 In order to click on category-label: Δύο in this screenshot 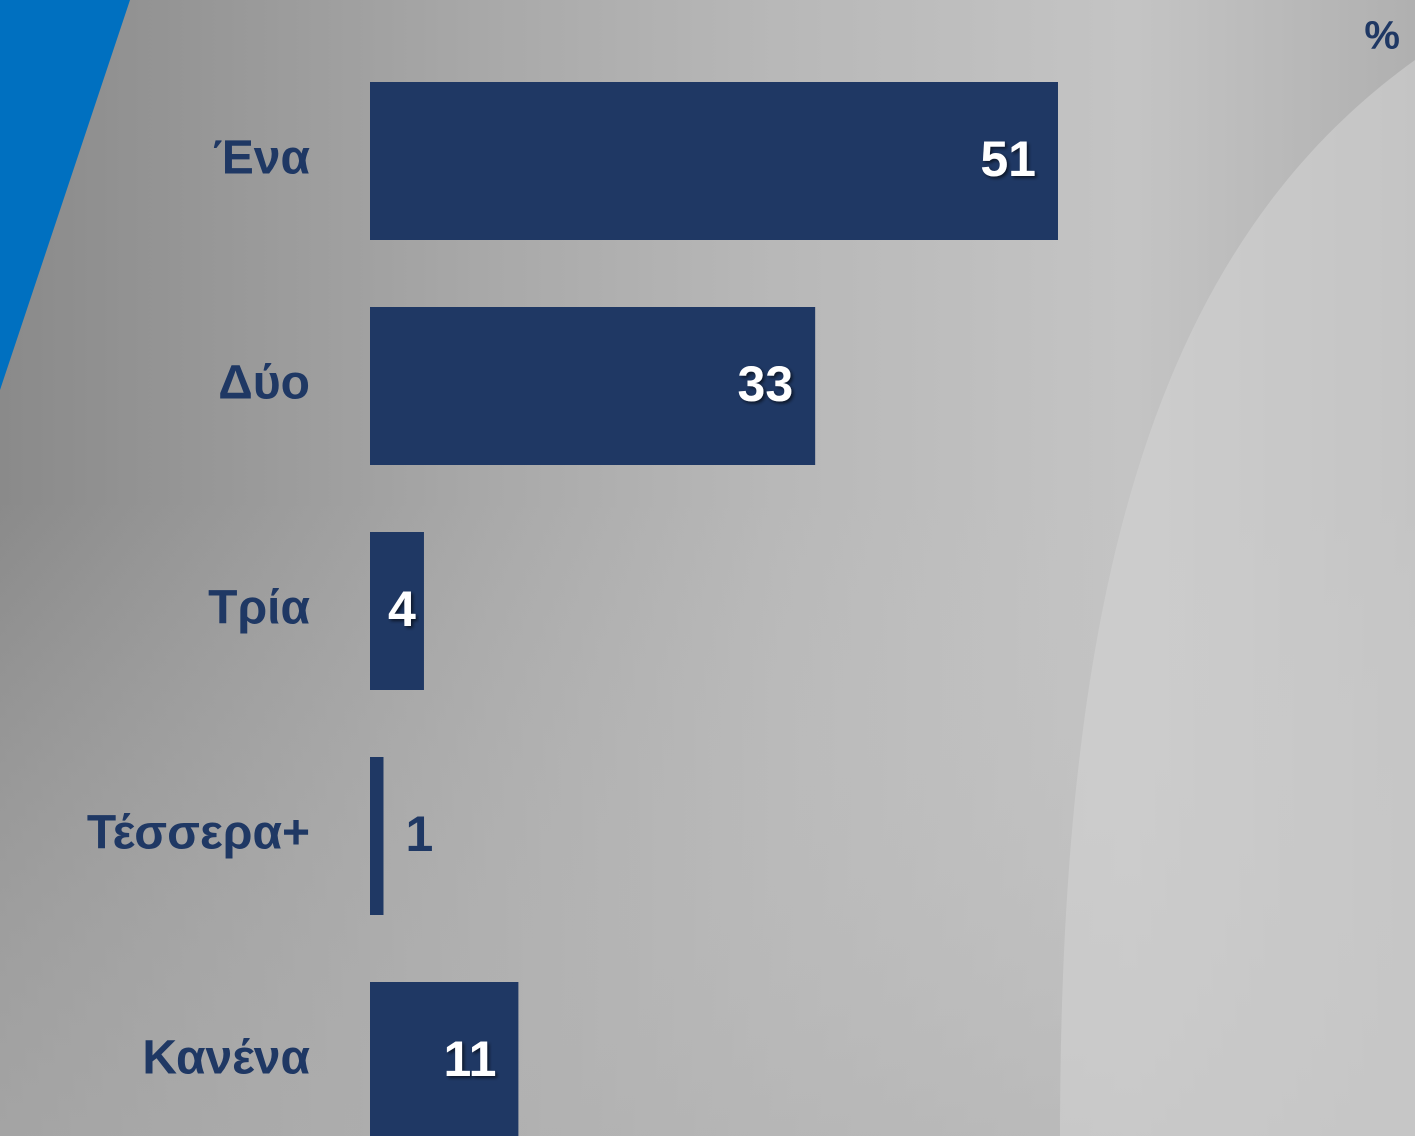, I will do `click(264, 383)`.